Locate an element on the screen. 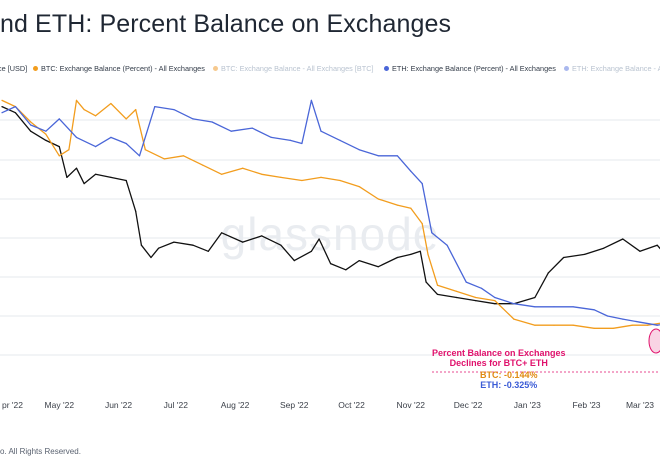 The image size is (660, 472). x-tick-label-6: Oct '22 is located at coordinates (351, 405).